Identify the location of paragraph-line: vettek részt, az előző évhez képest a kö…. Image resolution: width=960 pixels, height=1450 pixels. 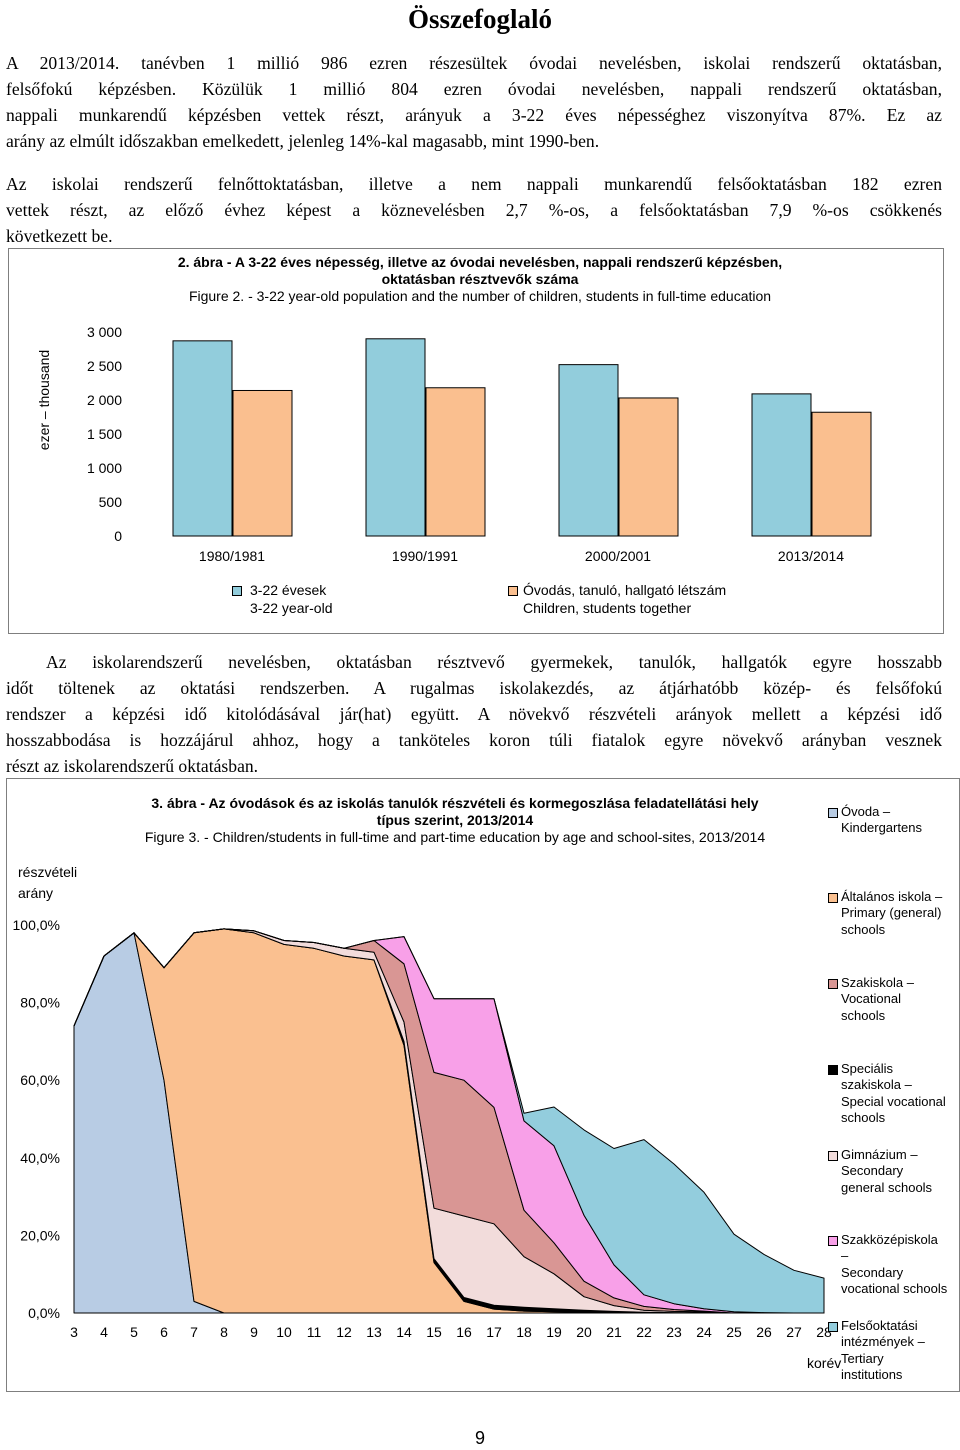
(474, 210).